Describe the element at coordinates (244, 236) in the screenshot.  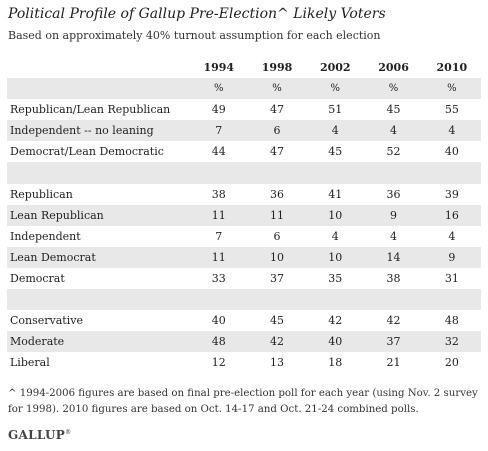
I see `table-row: Independent 7 6 4 4 4` at that location.